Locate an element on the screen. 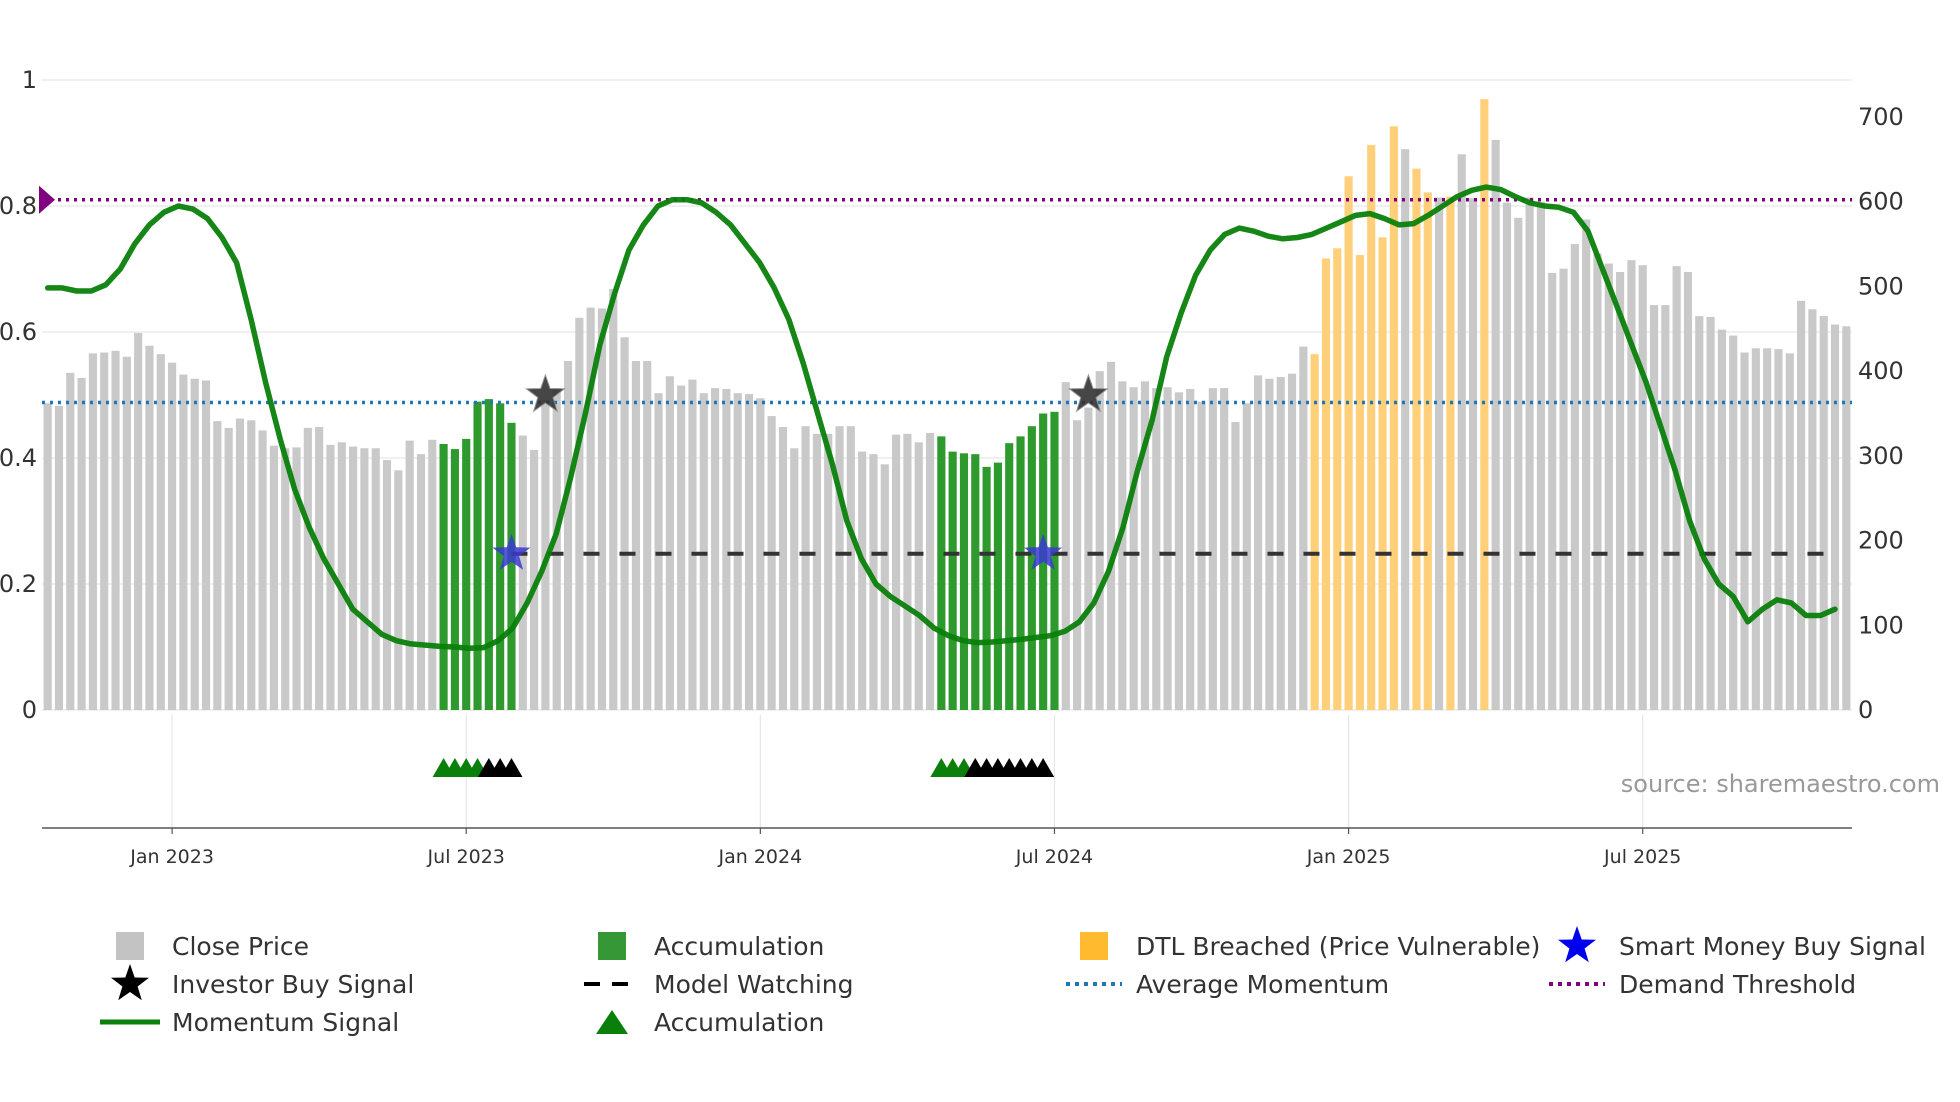 The width and height of the screenshot is (1960, 1102). legend-label: Model Watching is located at coordinates (754, 984).